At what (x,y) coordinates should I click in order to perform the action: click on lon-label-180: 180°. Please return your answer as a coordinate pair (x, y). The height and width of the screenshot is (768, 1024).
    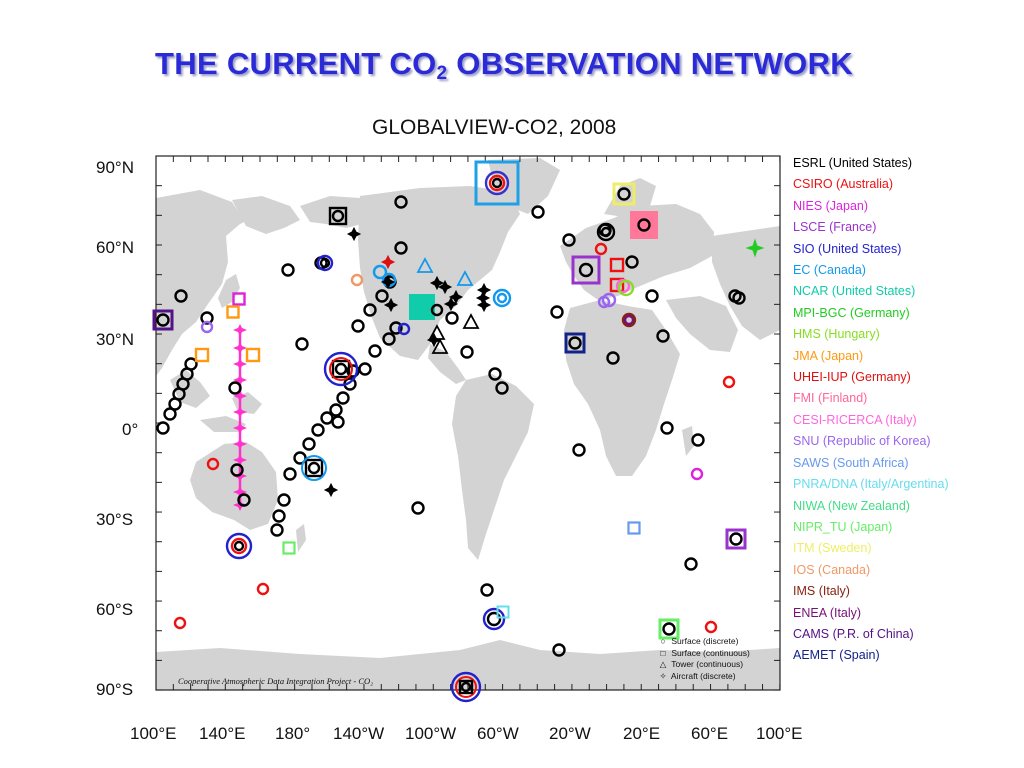
    Looking at the image, I should click on (293, 733).